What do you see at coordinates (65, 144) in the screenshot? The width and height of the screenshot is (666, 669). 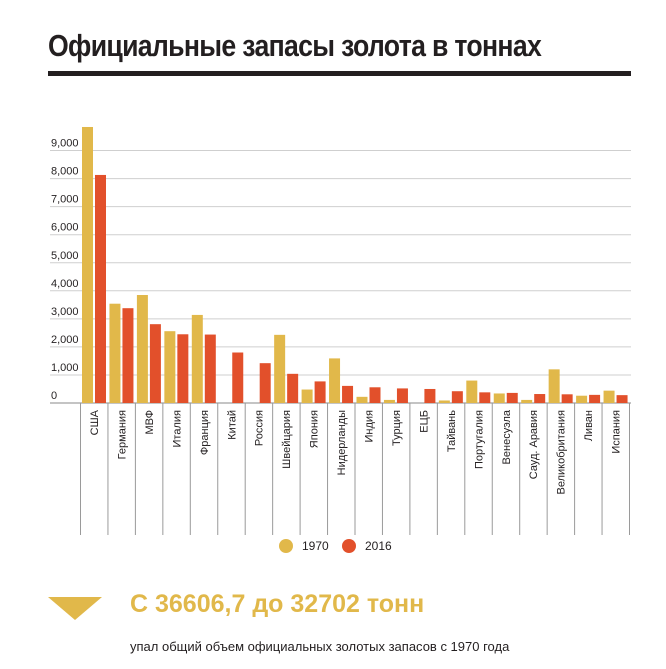 I see `y-tick-label: 9,000` at bounding box center [65, 144].